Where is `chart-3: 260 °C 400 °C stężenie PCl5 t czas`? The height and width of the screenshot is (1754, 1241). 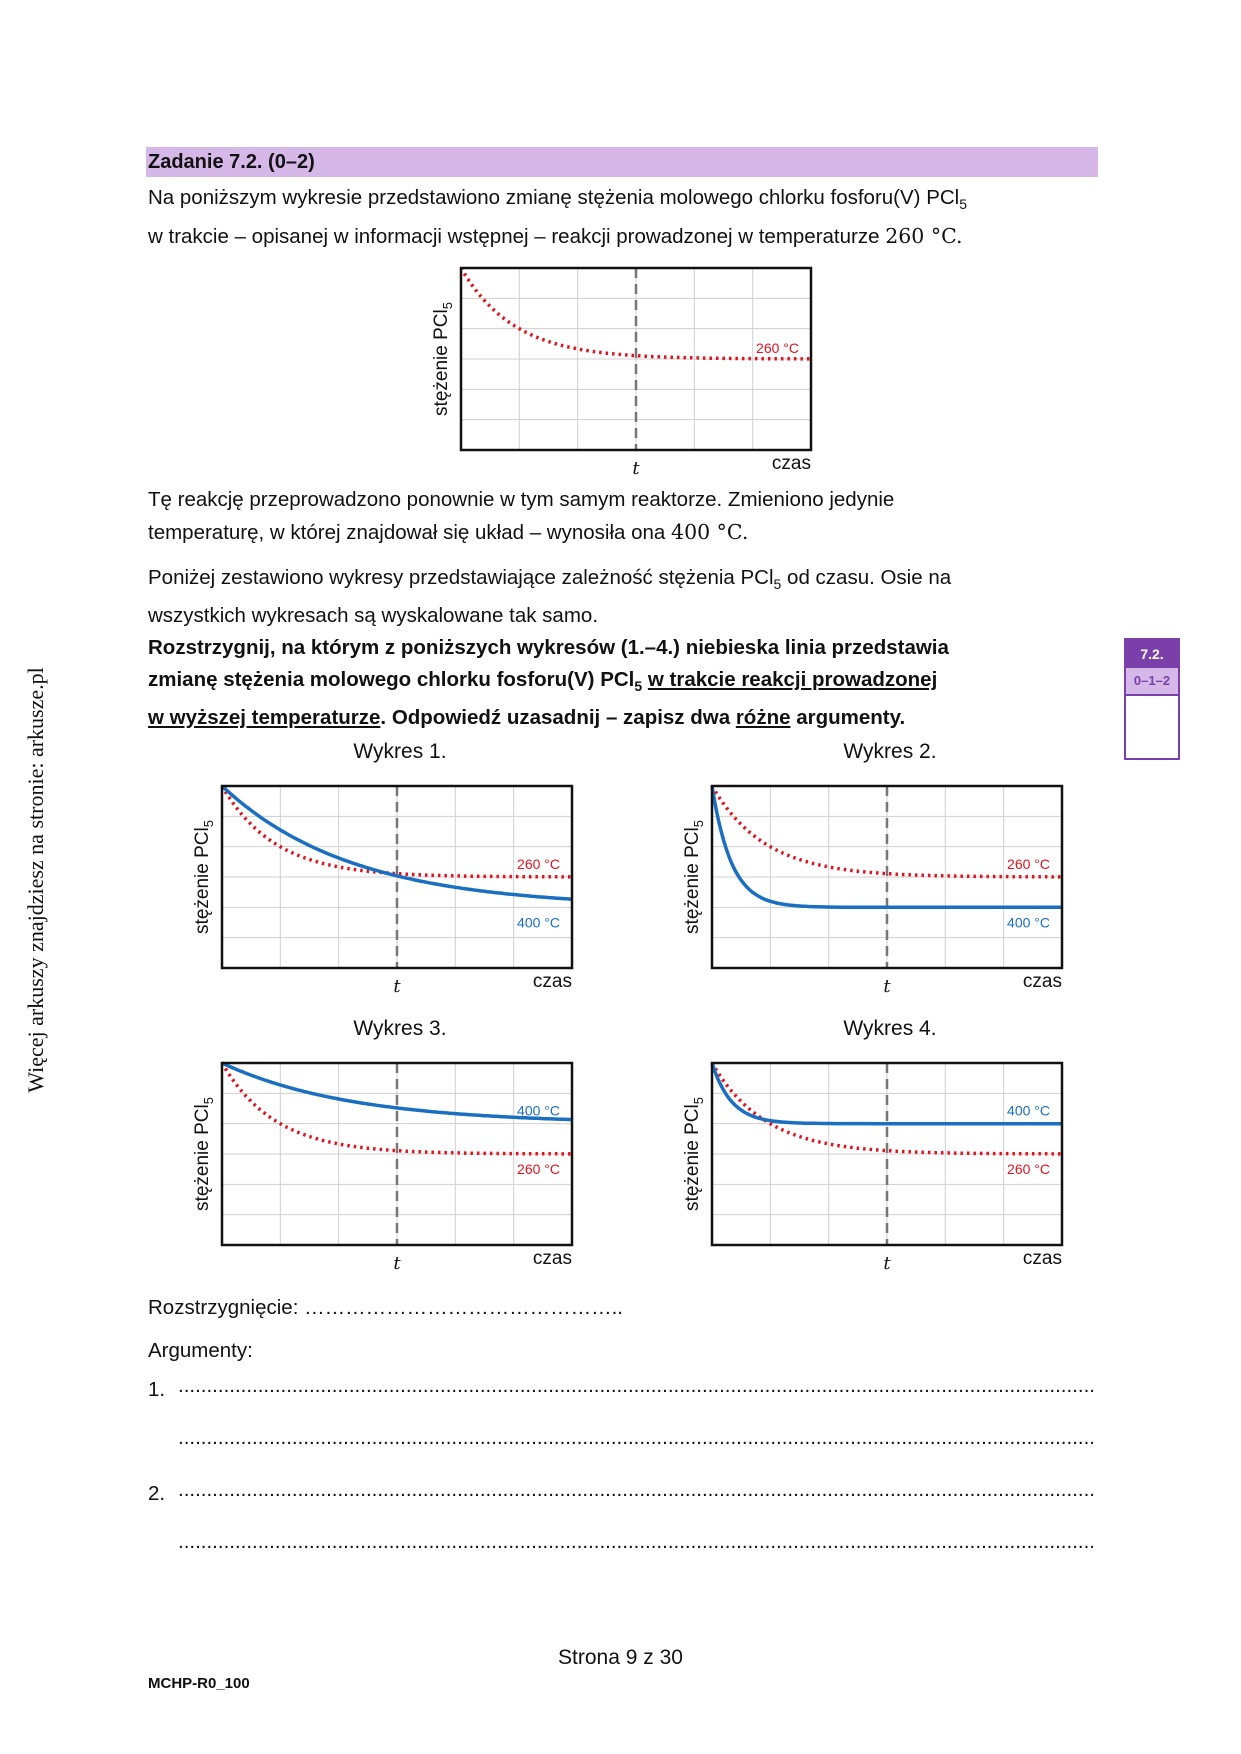 chart-3: 260 °C 400 °C stężenie PCl5 t czas is located at coordinates (381, 1165).